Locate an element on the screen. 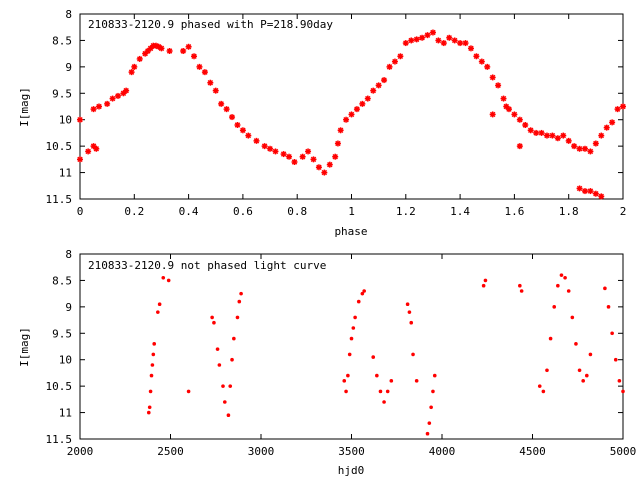 The image size is (640, 480). x-tick-label: 1.6 is located at coordinates (514, 211).